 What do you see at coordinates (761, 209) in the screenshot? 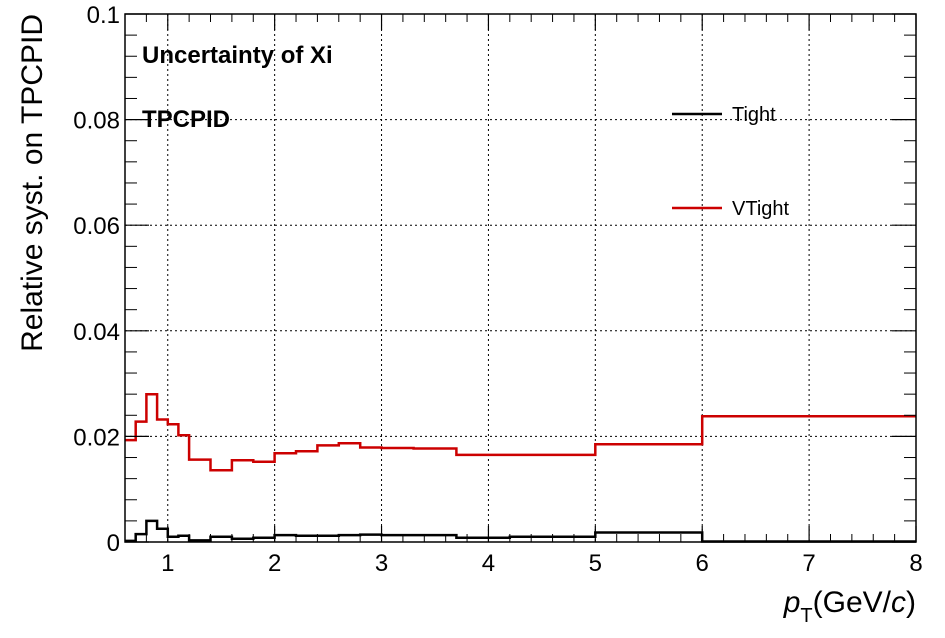
I see `legend-label-vtight: VTight` at bounding box center [761, 209].